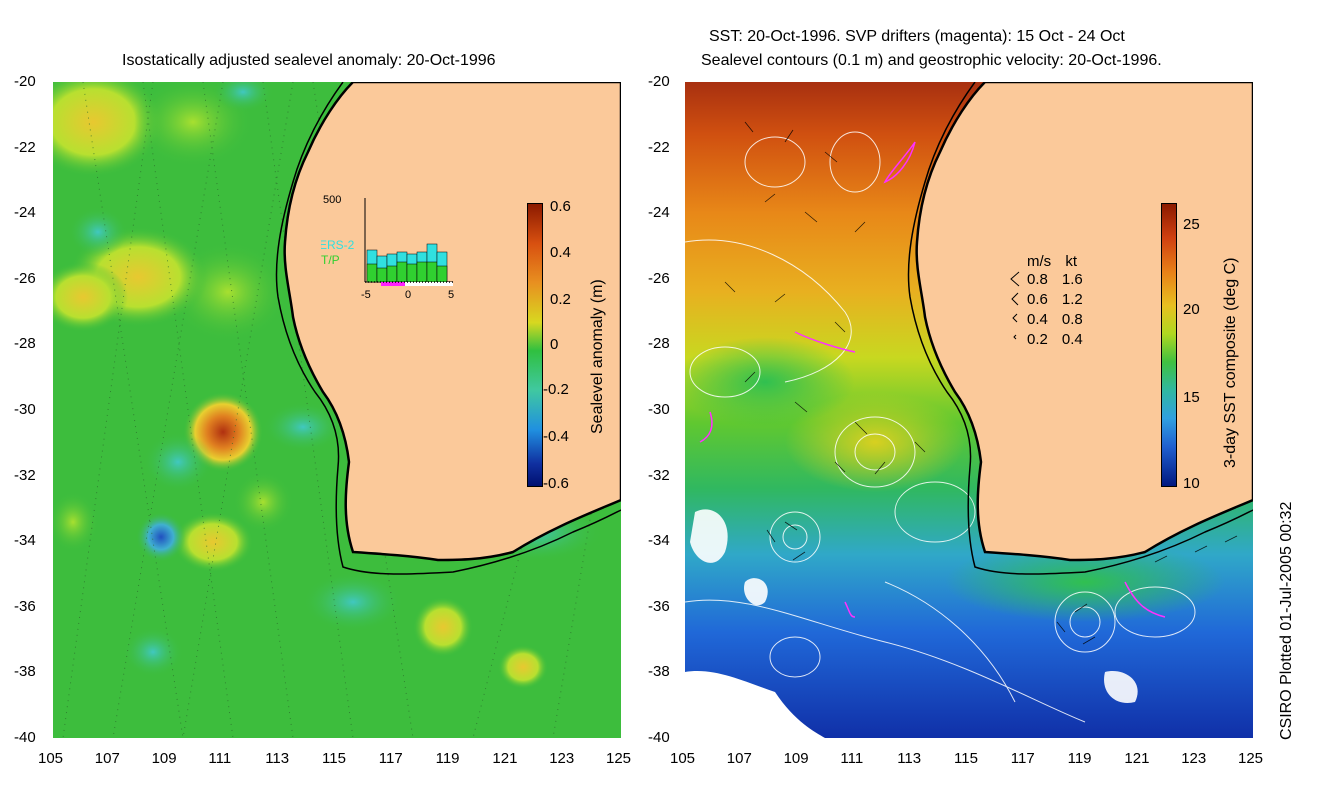  What do you see at coordinates (366, 295) in the screenshot?
I see `inset-xtick: -5` at bounding box center [366, 295].